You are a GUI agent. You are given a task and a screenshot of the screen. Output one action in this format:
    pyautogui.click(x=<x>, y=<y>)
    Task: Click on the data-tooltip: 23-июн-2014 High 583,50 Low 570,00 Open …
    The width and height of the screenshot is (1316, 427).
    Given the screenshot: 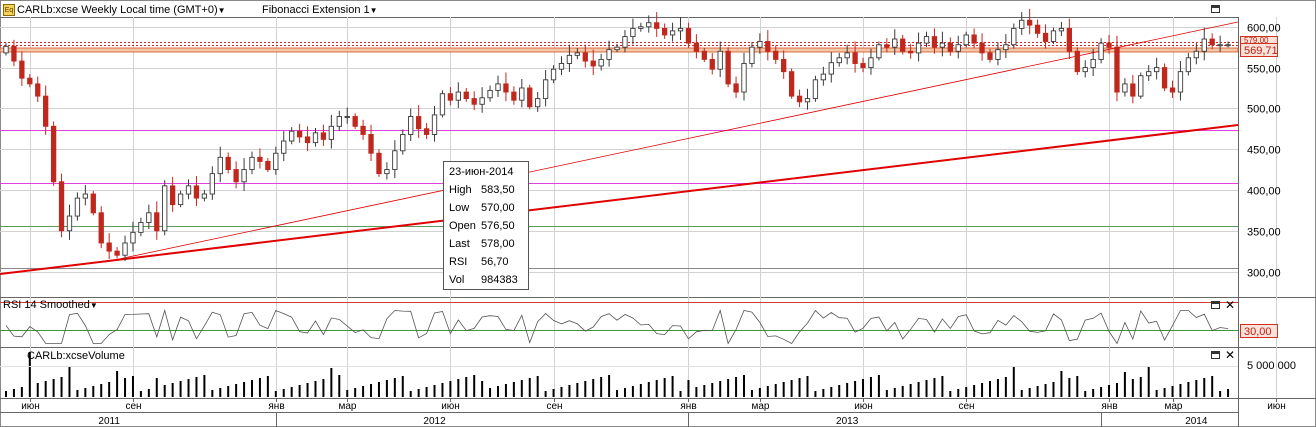 What is the action you would take?
    pyautogui.click(x=486, y=225)
    